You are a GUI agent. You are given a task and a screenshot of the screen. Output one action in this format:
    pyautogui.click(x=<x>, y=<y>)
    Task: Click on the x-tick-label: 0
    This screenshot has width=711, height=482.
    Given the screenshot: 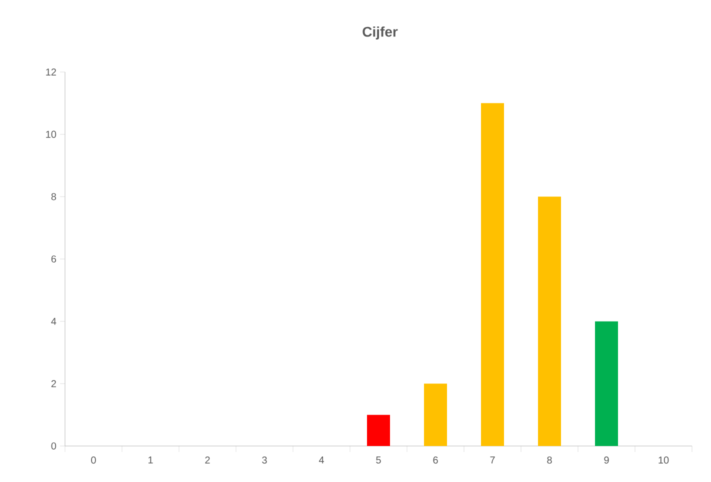 What is the action you would take?
    pyautogui.click(x=93, y=460)
    